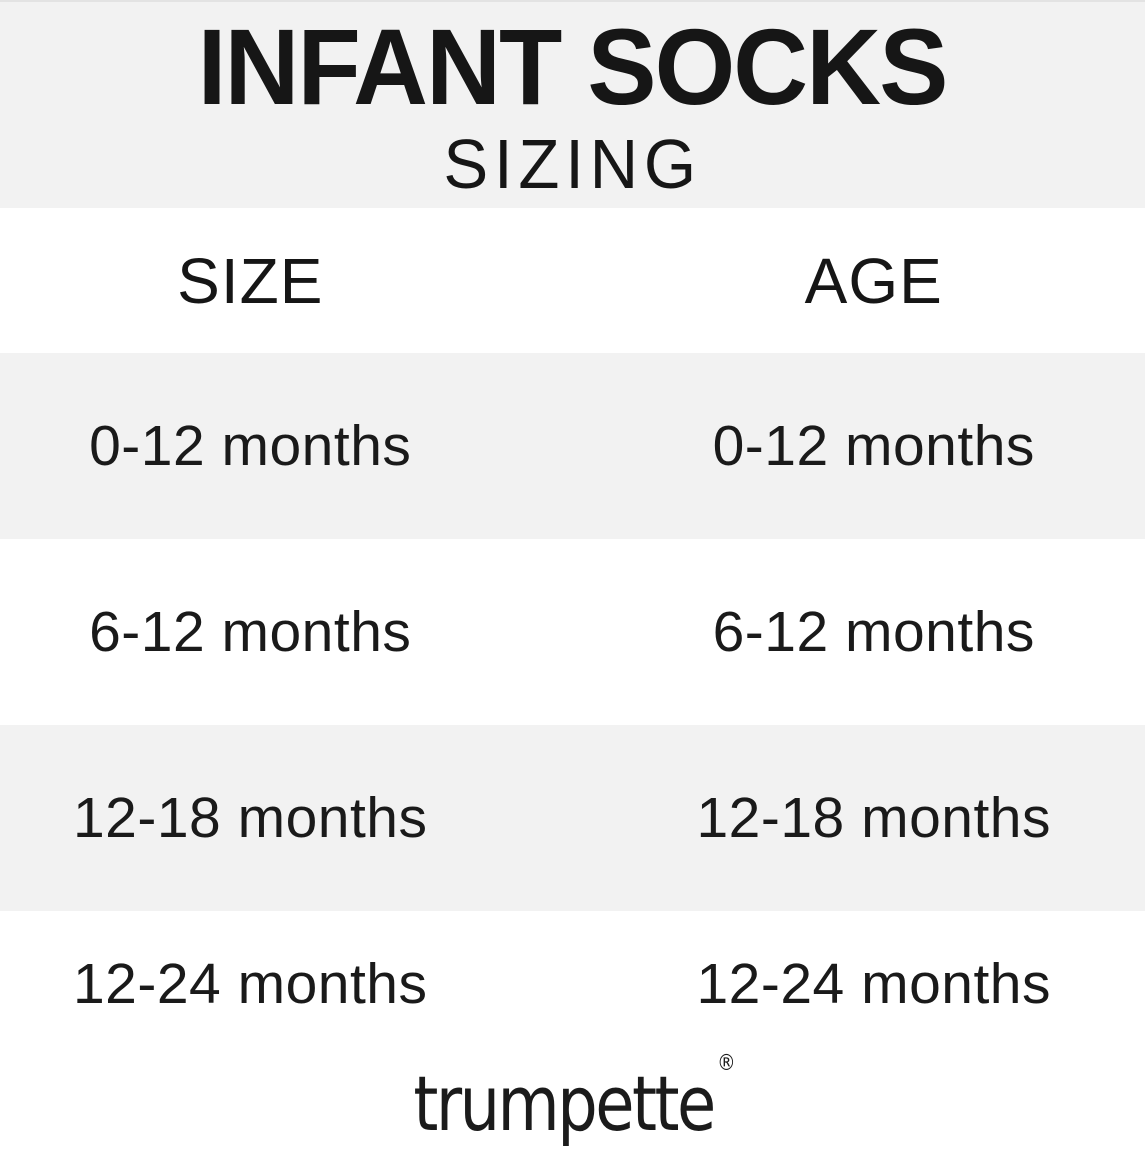 The height and width of the screenshot is (1152, 1145). Describe the element at coordinates (250, 280) in the screenshot. I see `column-header-size: SIZE` at that location.